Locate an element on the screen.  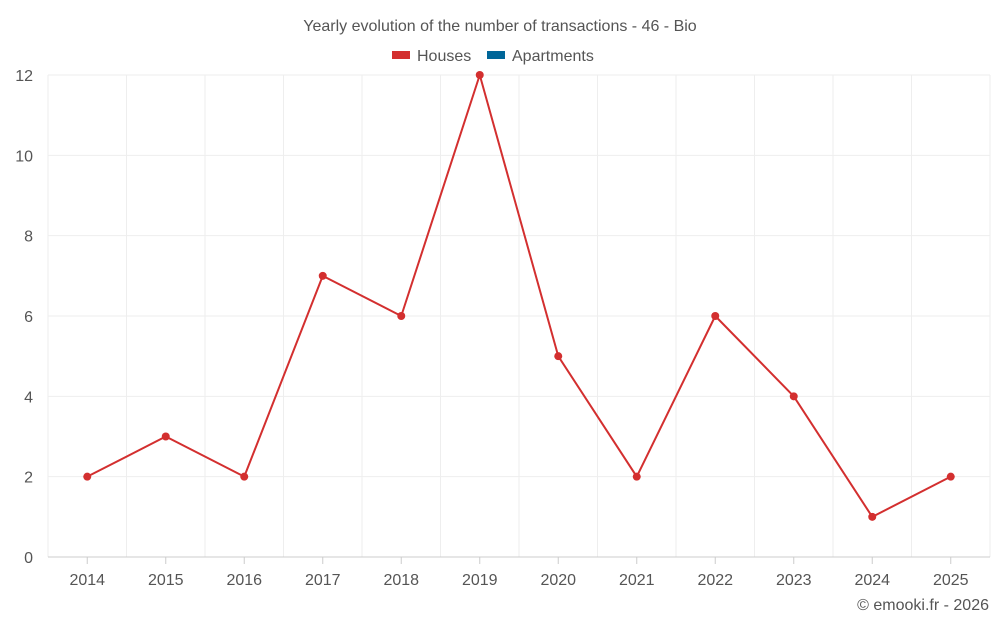
axes is located at coordinates (519, 560).